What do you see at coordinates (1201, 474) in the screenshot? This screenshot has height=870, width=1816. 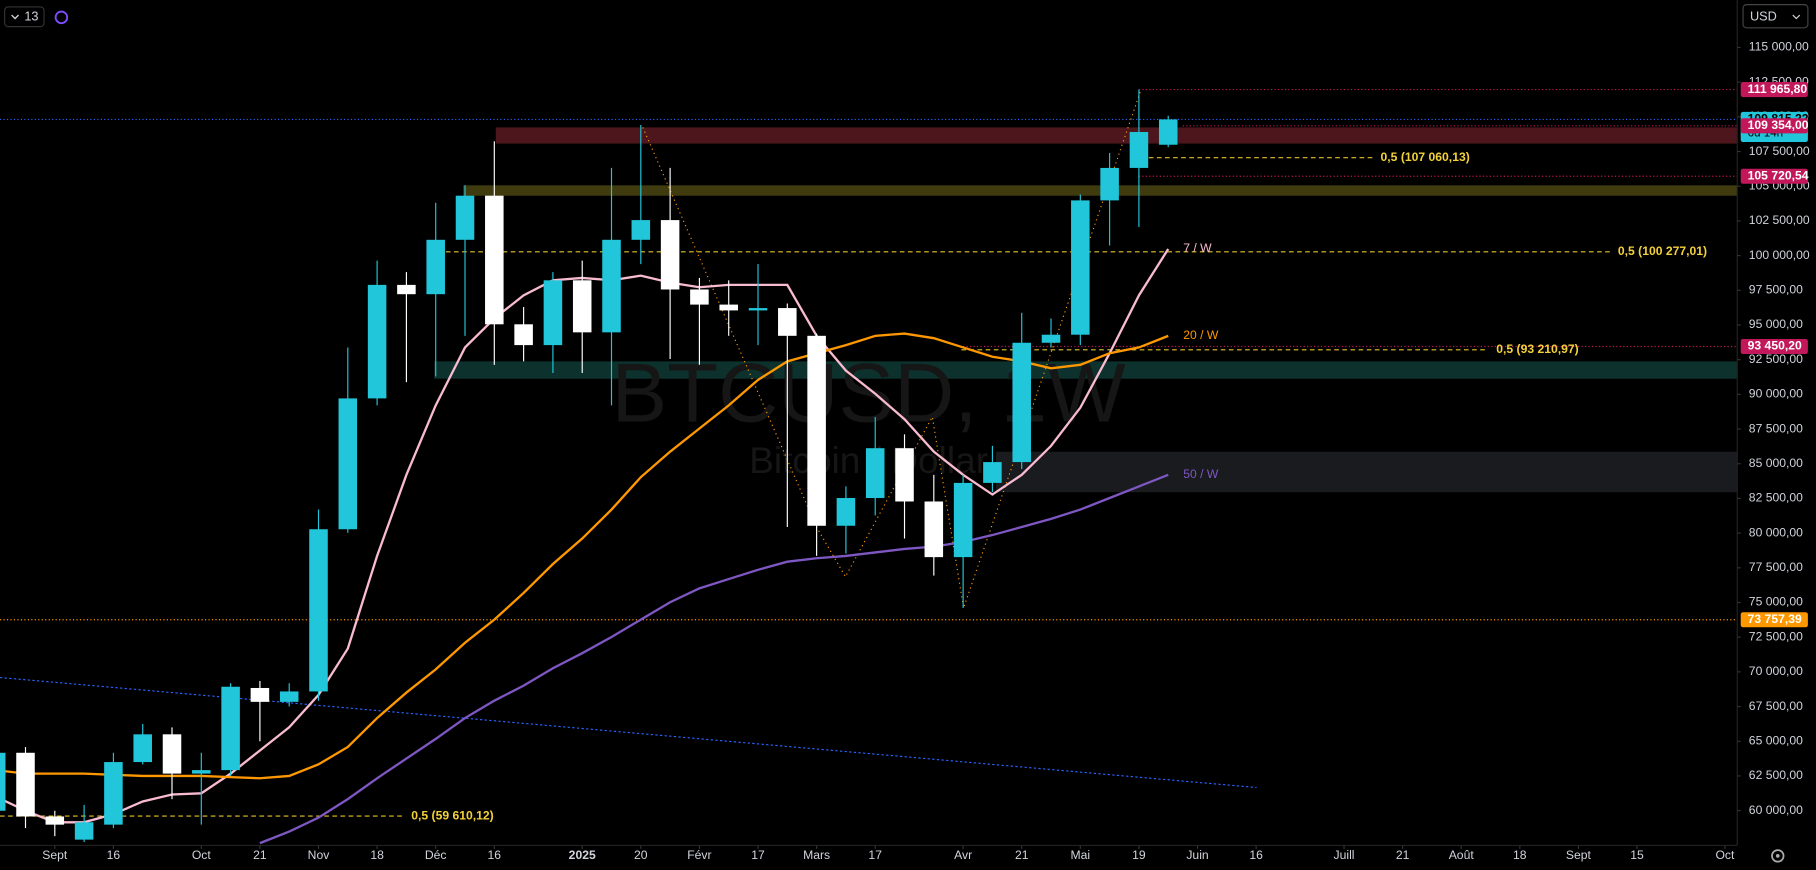 I see `series-label: 50 / W` at bounding box center [1201, 474].